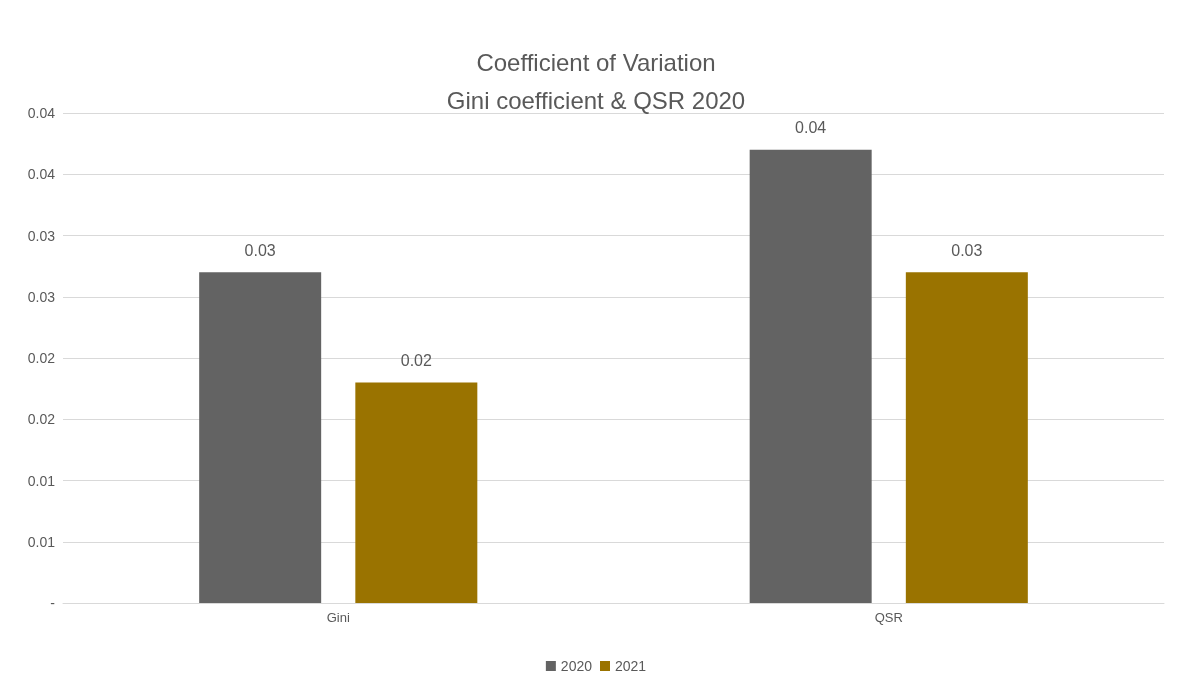 The height and width of the screenshot is (691, 1192). I want to click on y-tick-label: -, so click(53, 603).